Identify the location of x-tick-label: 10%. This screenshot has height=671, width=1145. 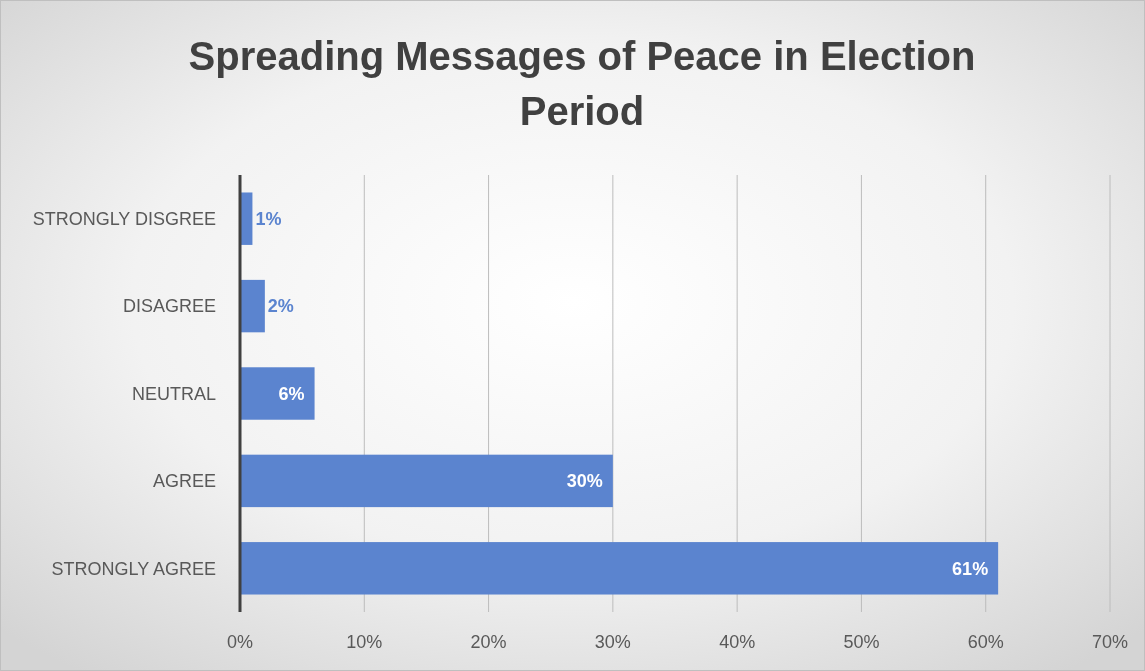
(364, 642).